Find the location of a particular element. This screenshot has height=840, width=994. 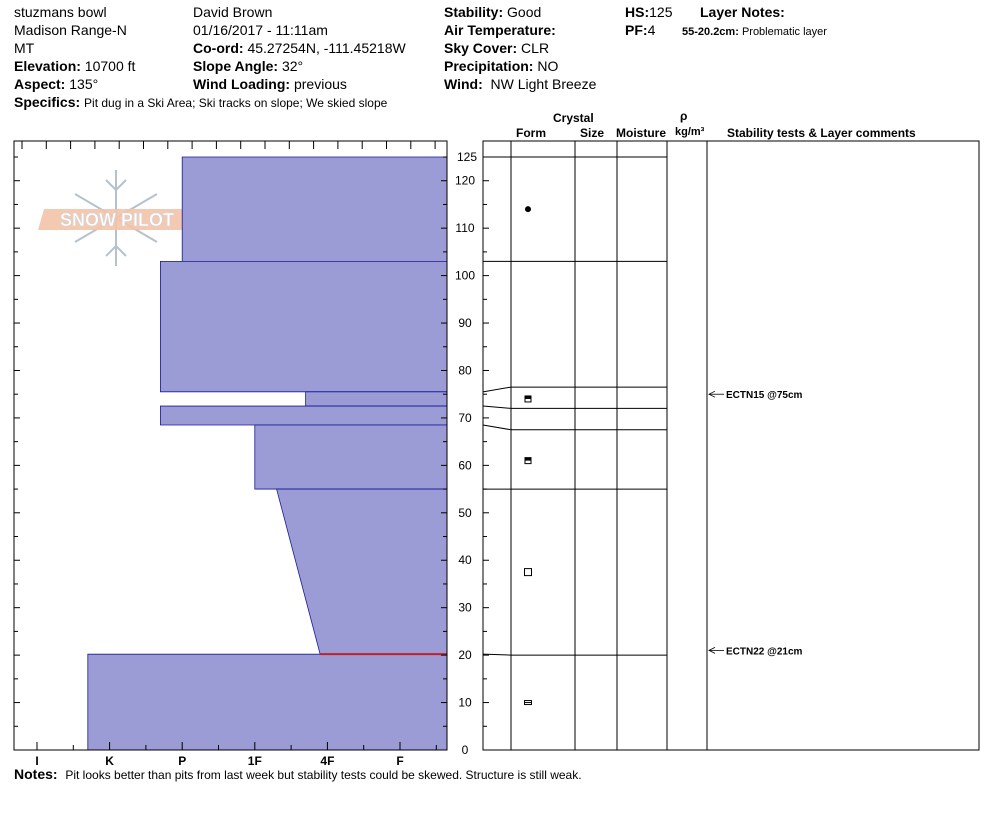

aspect-value: 135° is located at coordinates (84, 84).